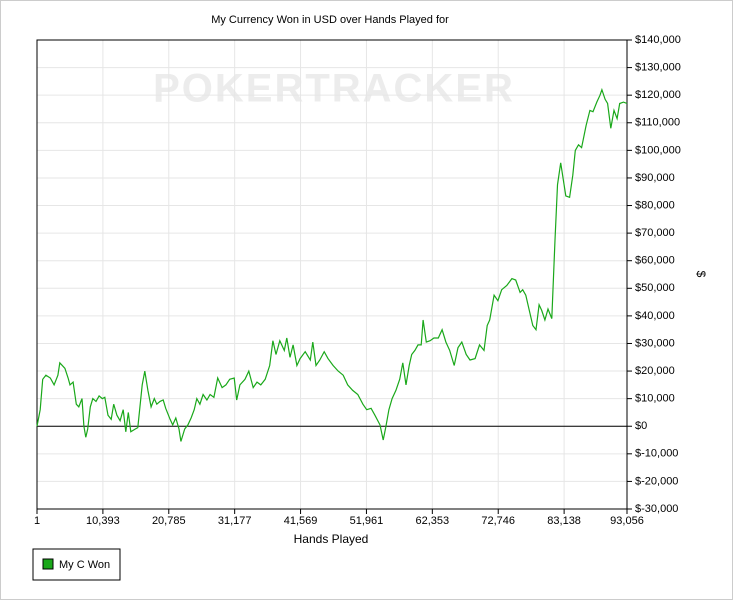 The width and height of the screenshot is (733, 600). Describe the element at coordinates (655, 399) in the screenshot. I see `y-tick-label: $10,000` at that location.